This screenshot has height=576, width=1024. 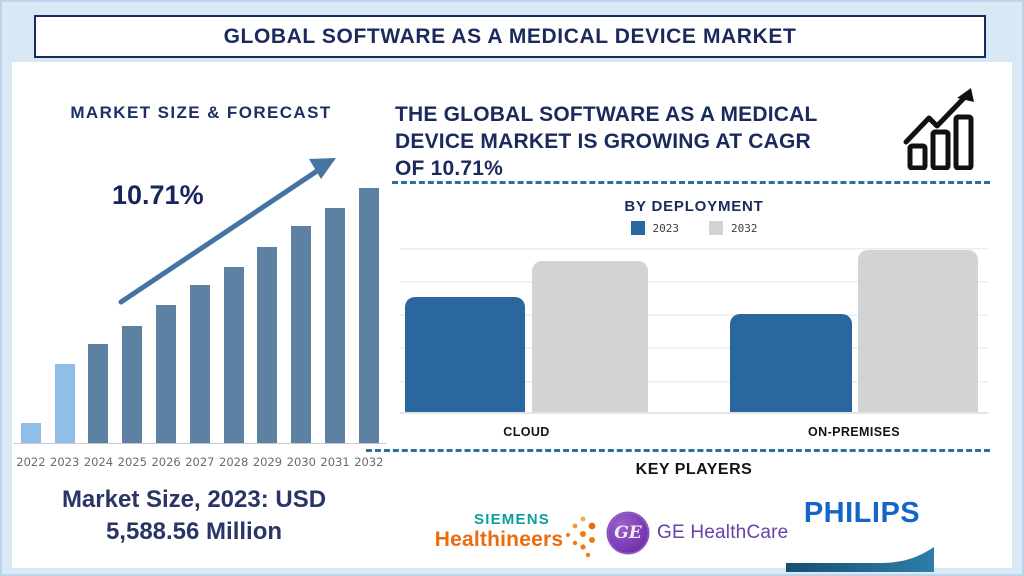 I want to click on market-size-note: Market Size, 2023: USD 5,588.56 Million, so click(x=194, y=516).